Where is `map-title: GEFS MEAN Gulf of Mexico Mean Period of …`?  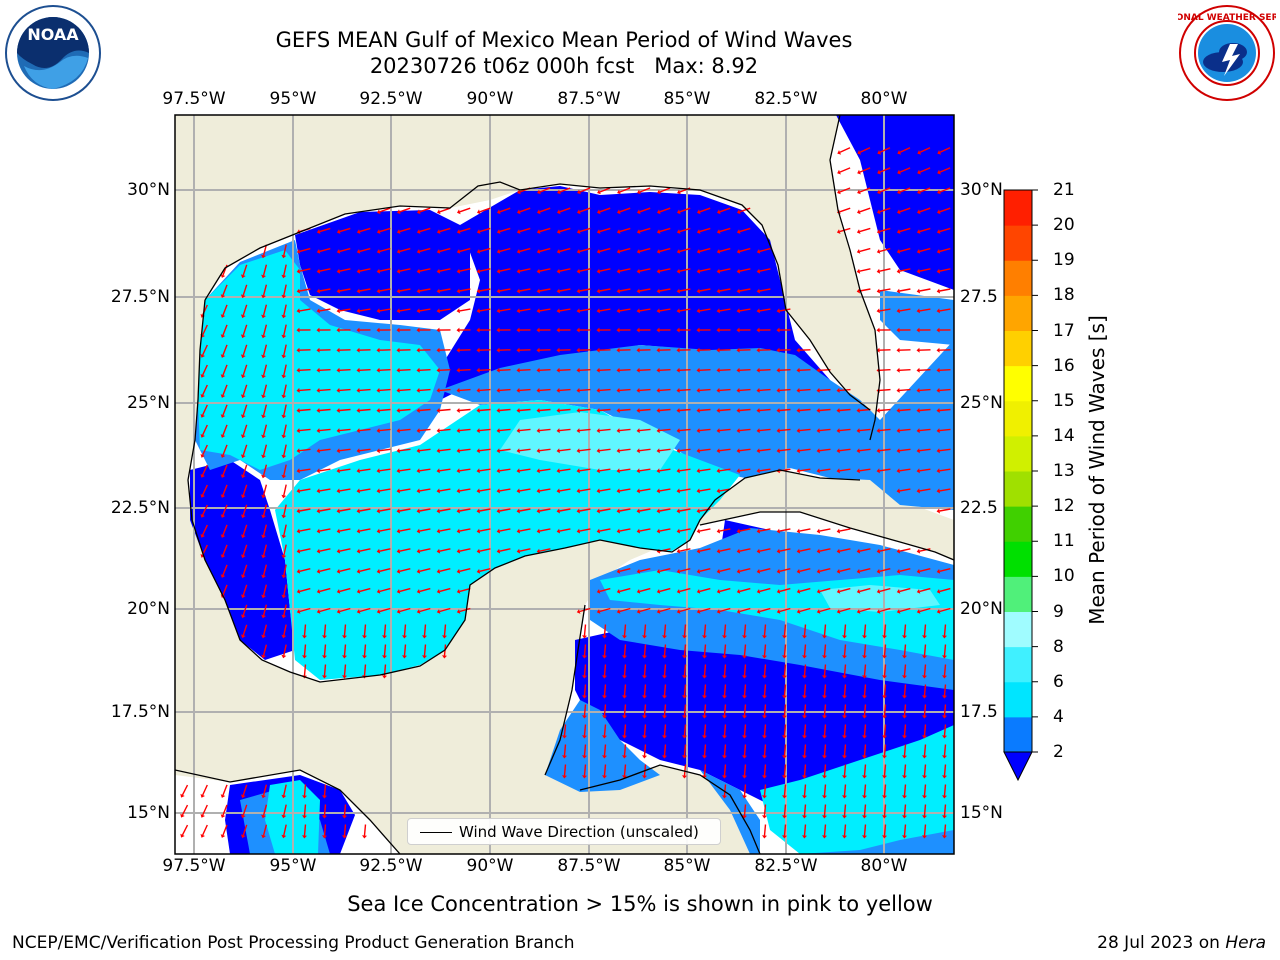
map-title: GEFS MEAN Gulf of Mexico Mean Period of … is located at coordinates (564, 40).